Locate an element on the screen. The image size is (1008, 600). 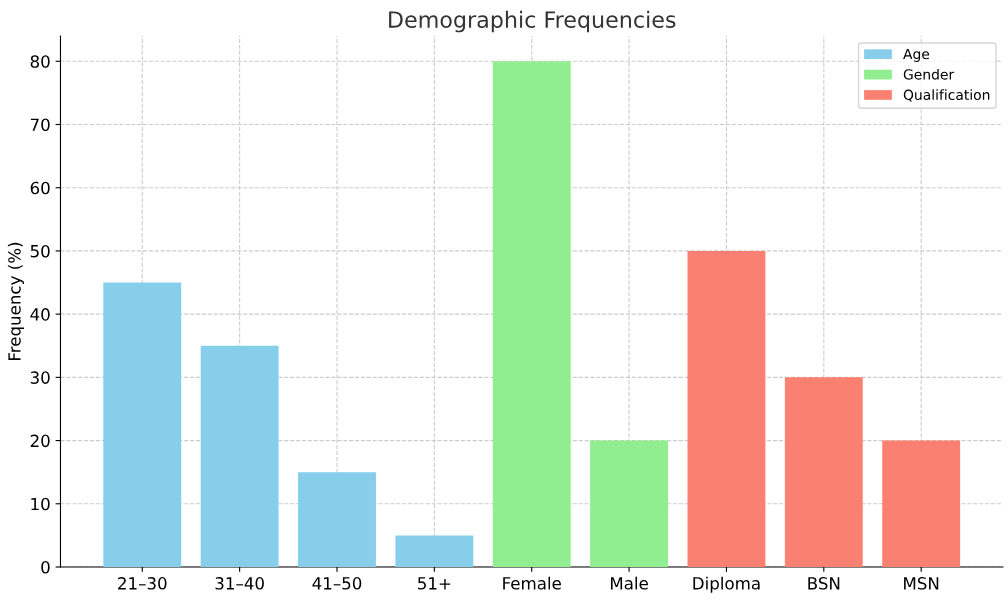
y-tick-label: 40 is located at coordinates (40, 314).